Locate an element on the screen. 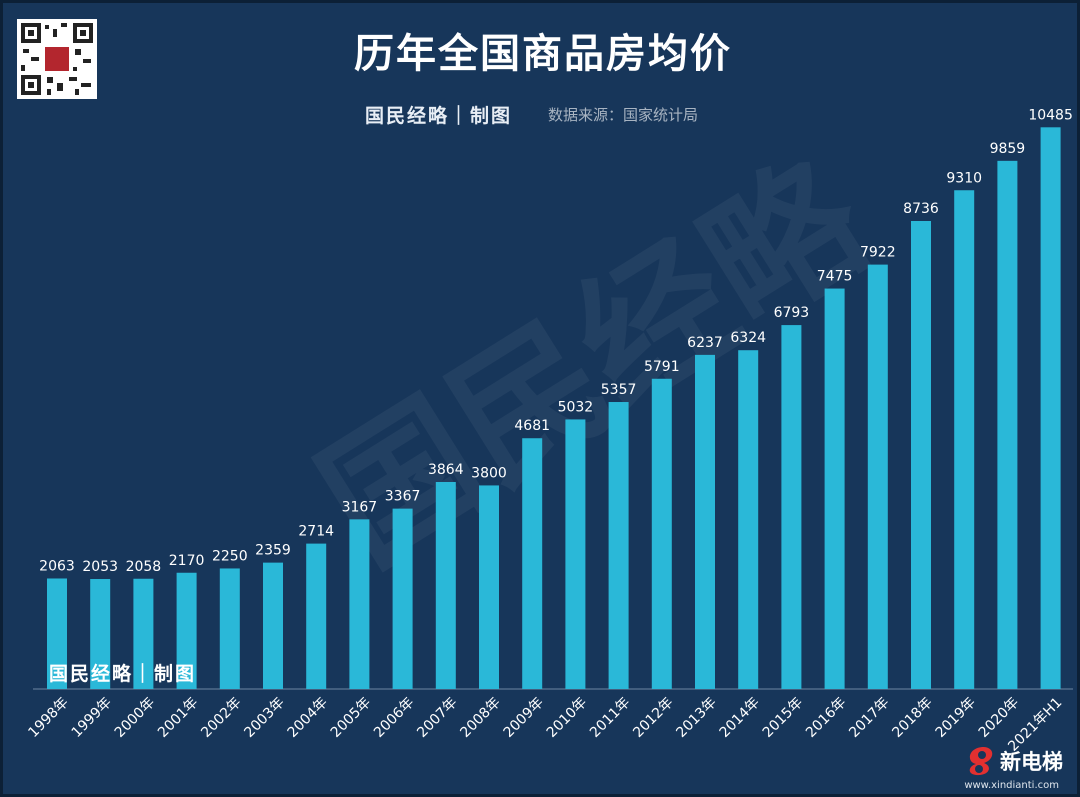 The image size is (1080, 797). x-tick-label: 2012年 is located at coordinates (653, 718).